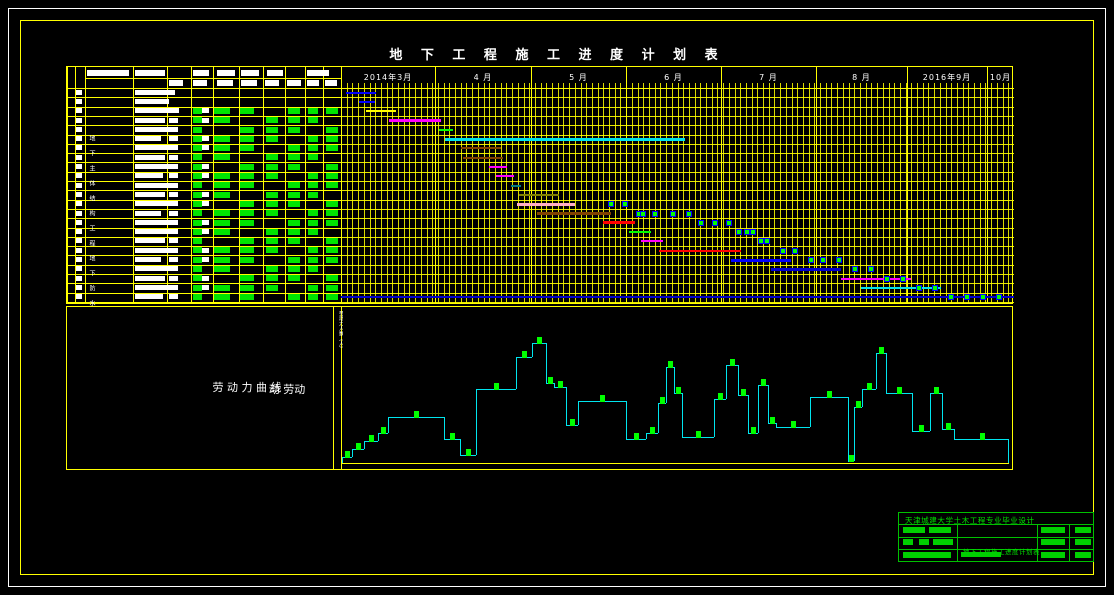 The image size is (1114, 595). I want to click on table-group-label-1: 地 下 主 体 结 构 工 程, so click(91, 190).